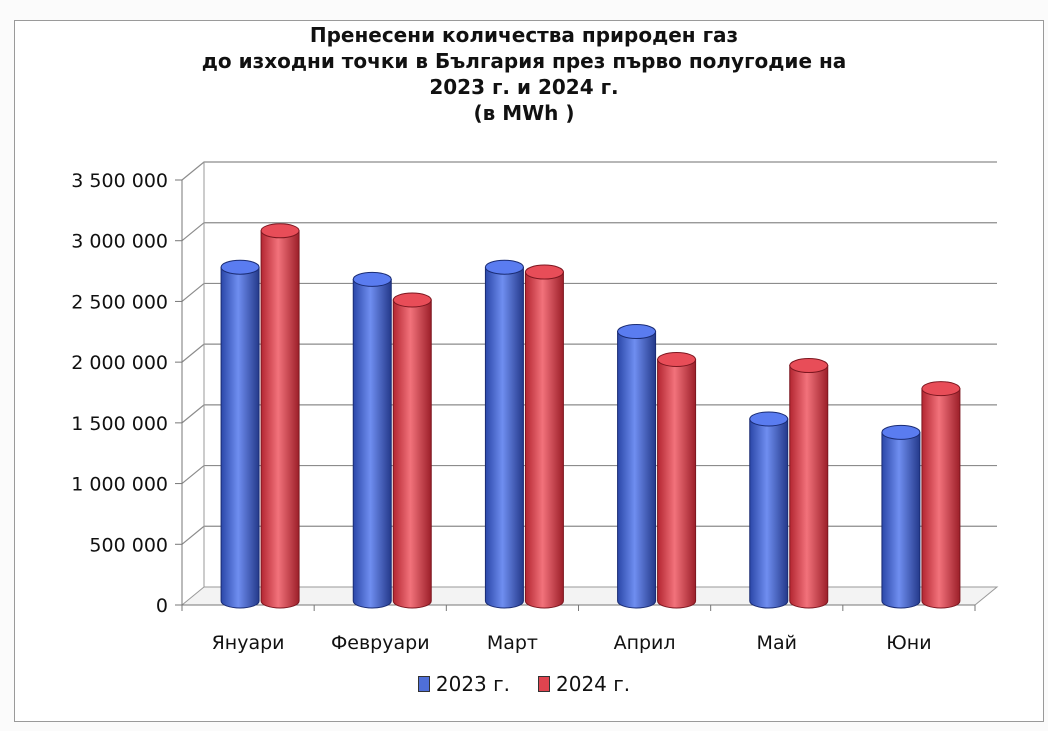 This screenshot has width=1048, height=731. What do you see at coordinates (777, 643) in the screenshot?
I see `x-tick-label: Май` at bounding box center [777, 643].